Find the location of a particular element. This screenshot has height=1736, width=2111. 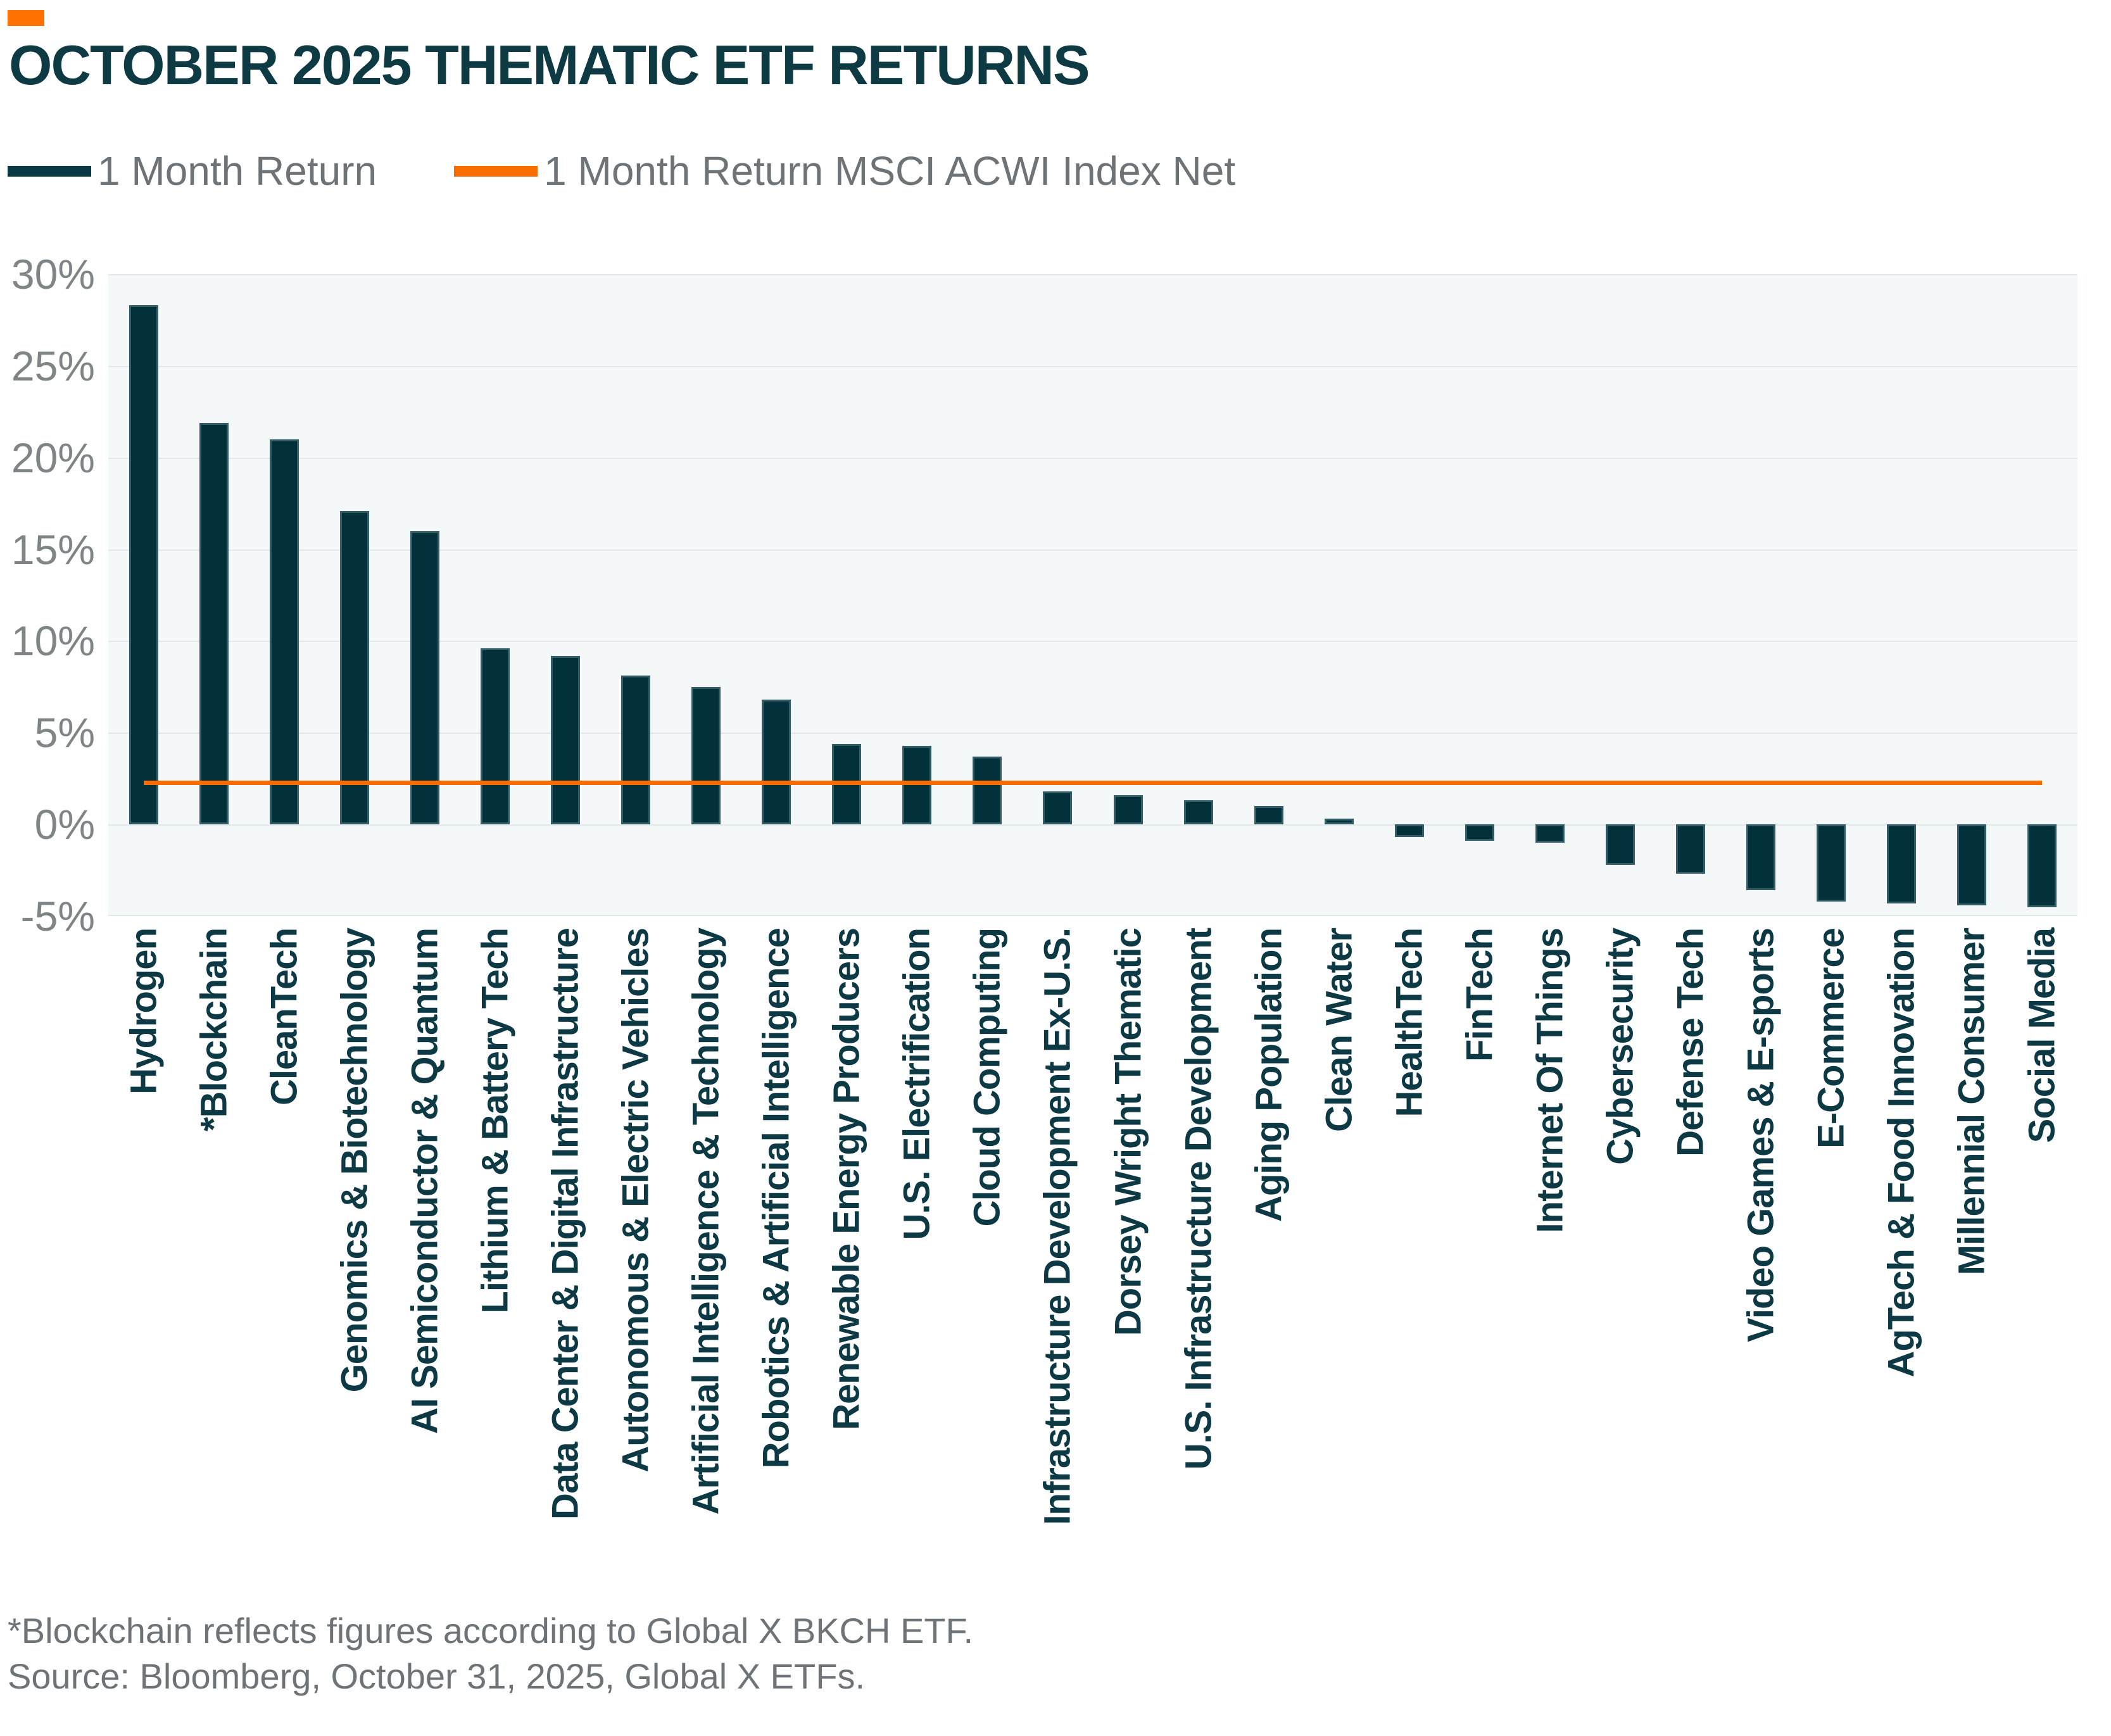

x-label-genomics-biotechnology: Genomics & Biotechnology is located at coordinates (354, 1161).